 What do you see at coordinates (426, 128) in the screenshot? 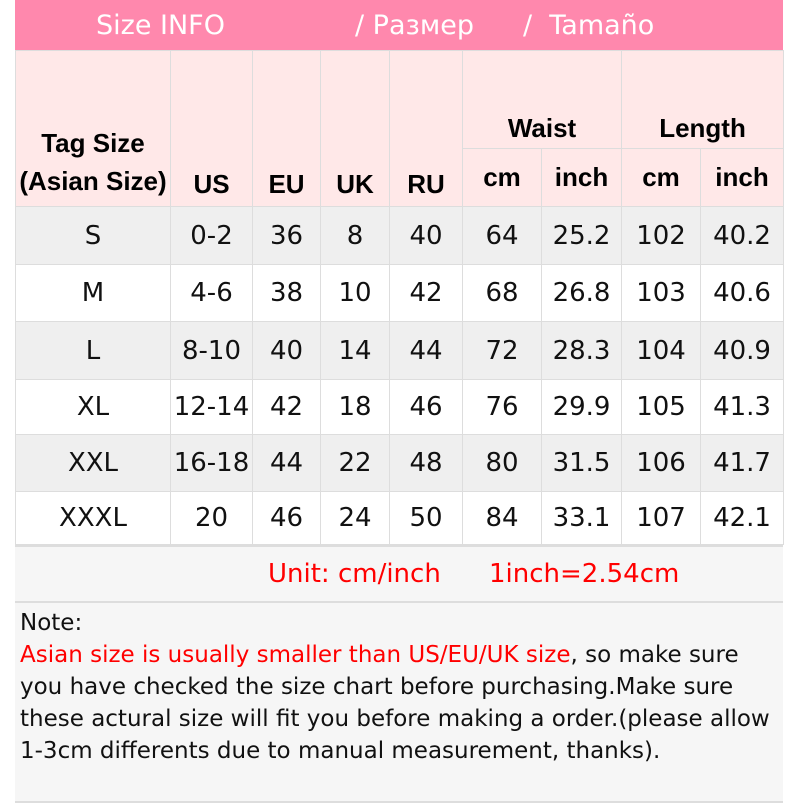
I see `header-ru: RU` at bounding box center [426, 128].